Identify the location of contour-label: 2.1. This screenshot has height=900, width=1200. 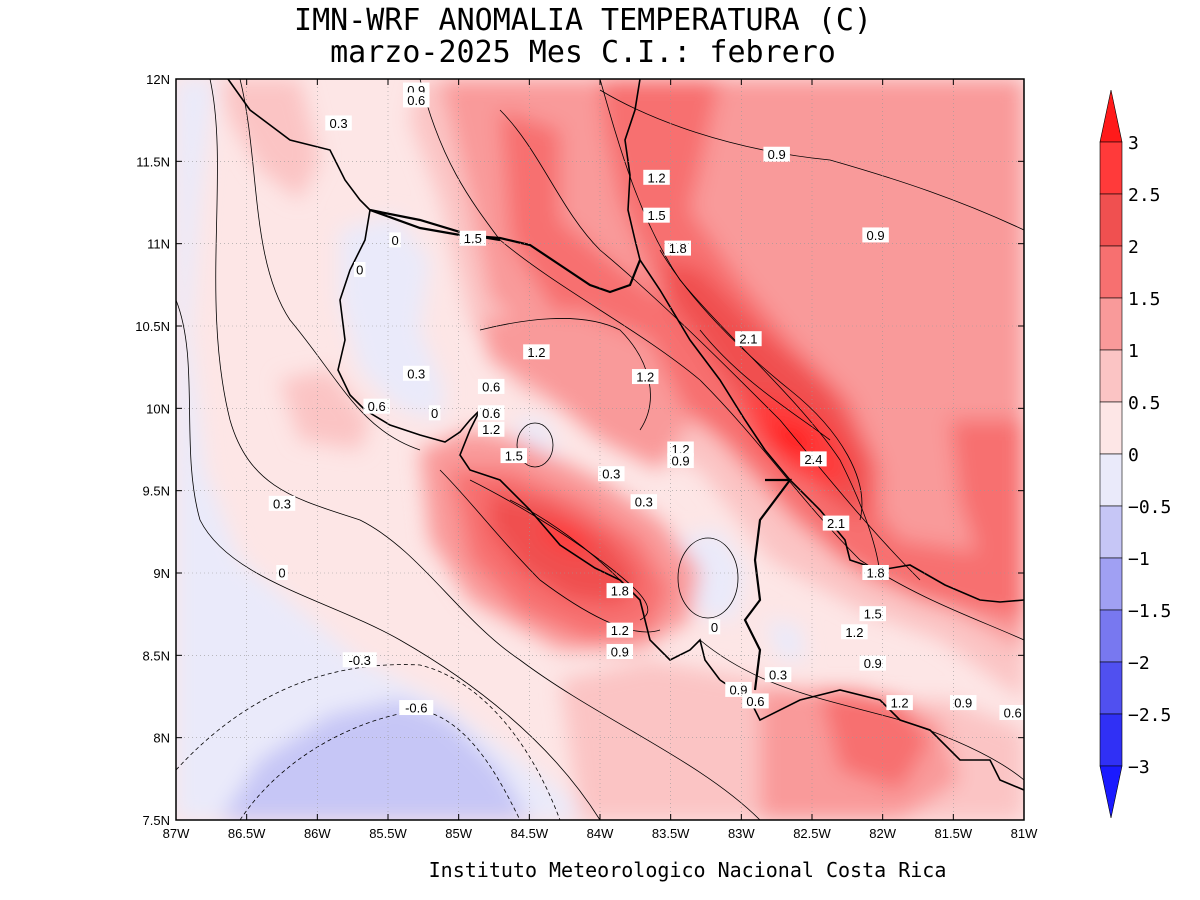
(748, 339).